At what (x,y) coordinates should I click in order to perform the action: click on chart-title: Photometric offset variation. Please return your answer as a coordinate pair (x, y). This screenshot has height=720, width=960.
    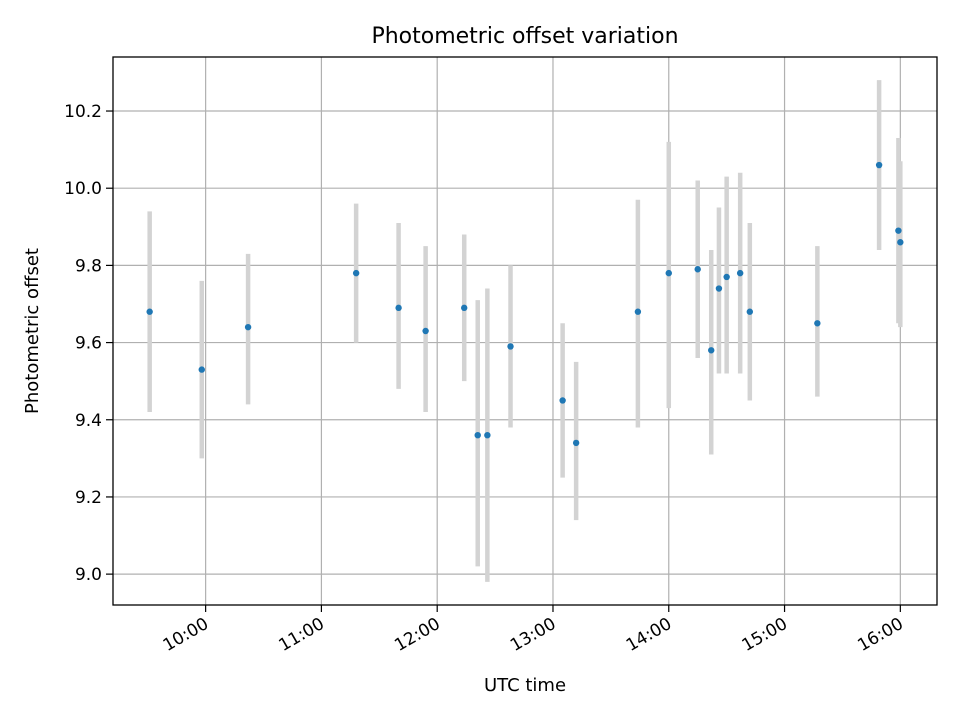
    Looking at the image, I should click on (524, 36).